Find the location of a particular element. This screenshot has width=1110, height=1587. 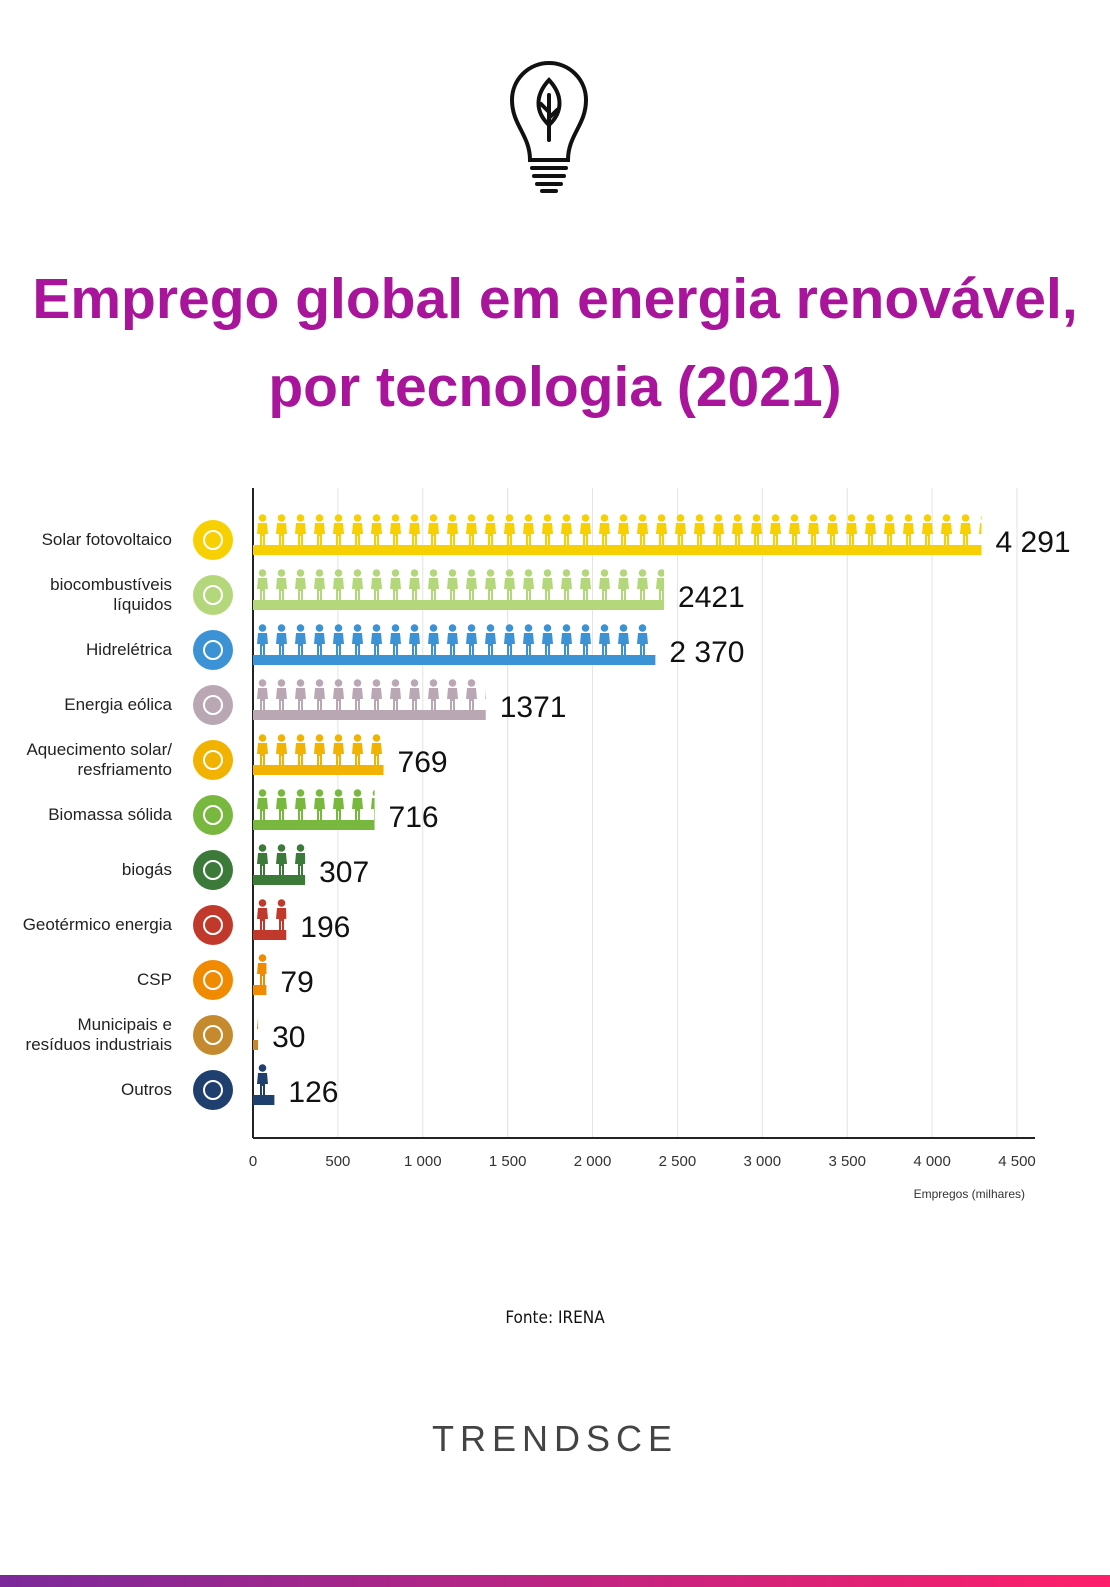

category-label: biogás is located at coordinates (146, 869).